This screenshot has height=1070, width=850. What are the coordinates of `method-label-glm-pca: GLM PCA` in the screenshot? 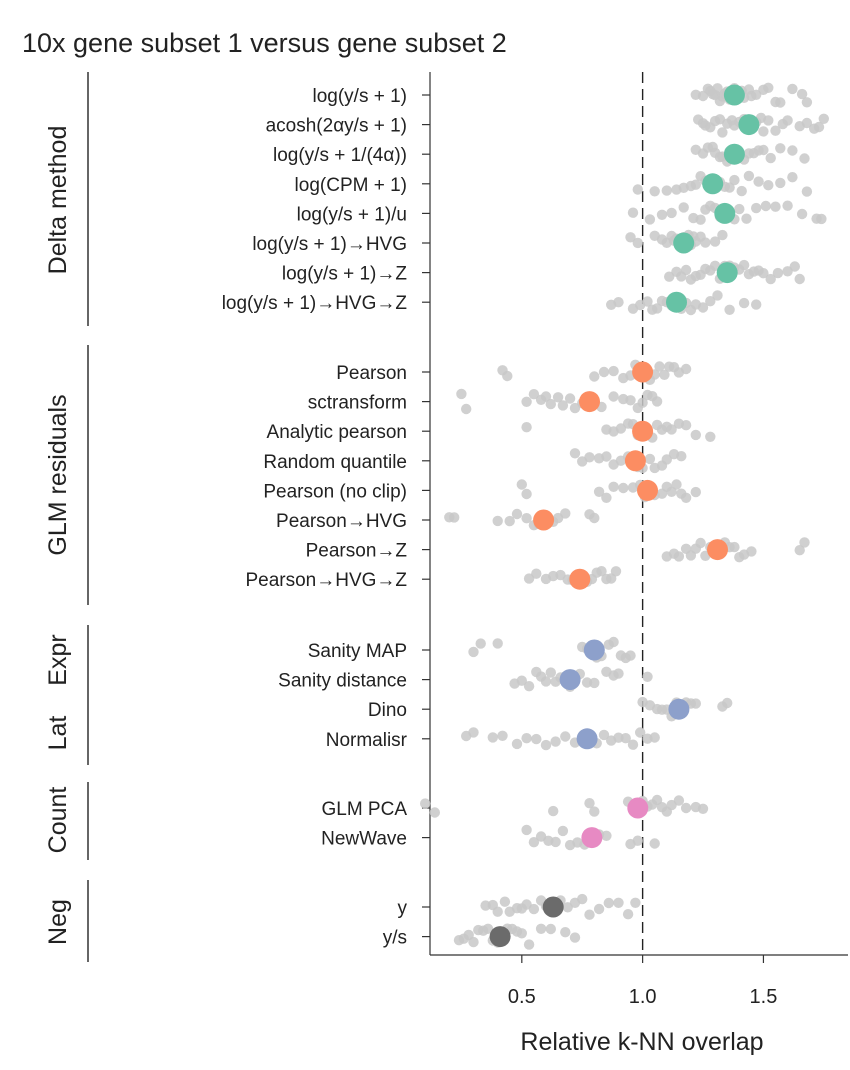 It's located at (364, 809).